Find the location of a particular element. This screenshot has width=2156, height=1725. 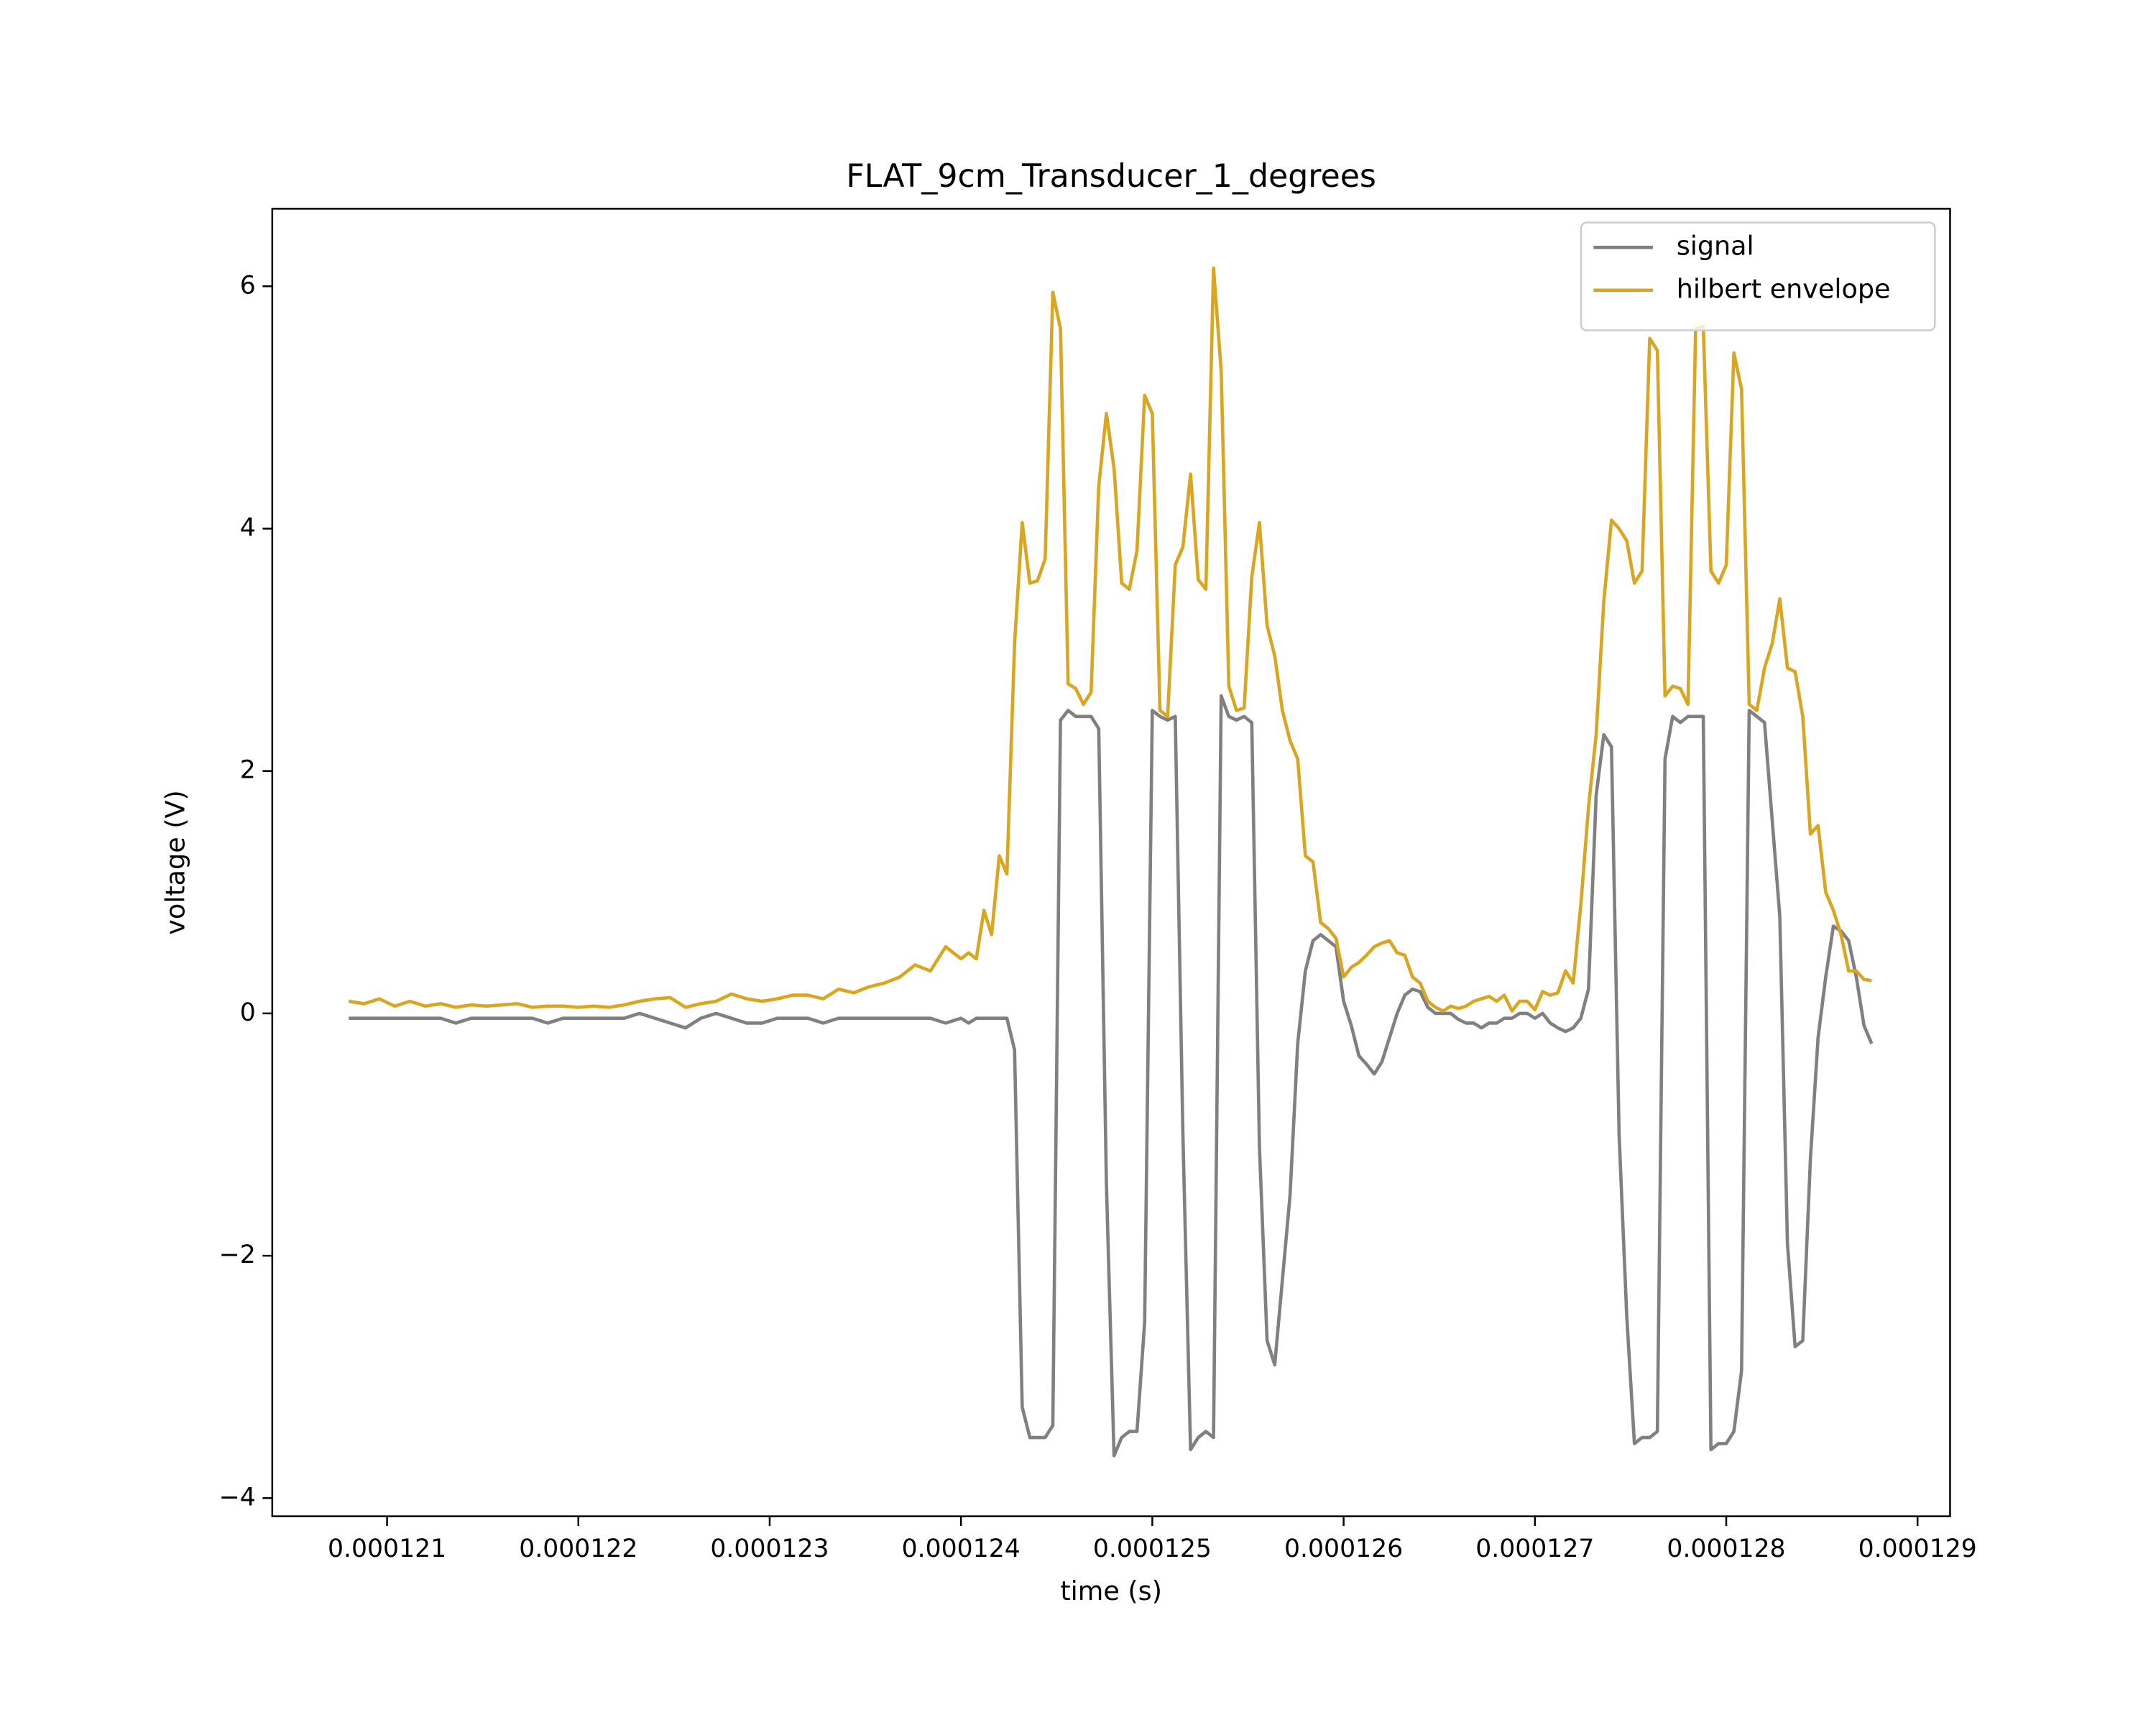

x-tick-label: 0.000122 is located at coordinates (578, 1549).